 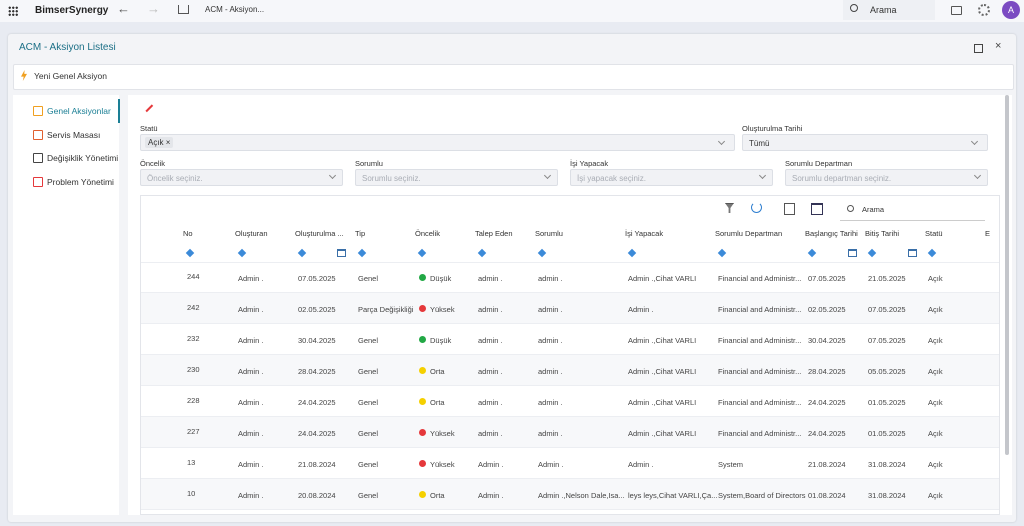 I want to click on column-header: Sorumlu Departman, so click(x=749, y=233).